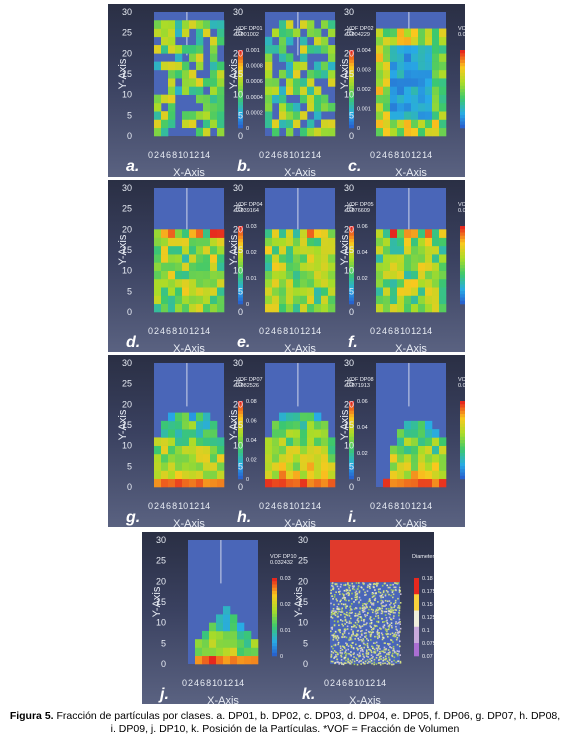  Describe the element at coordinates (364, 71) in the screenshot. I see `scale-tick-label: 0.003` at that location.